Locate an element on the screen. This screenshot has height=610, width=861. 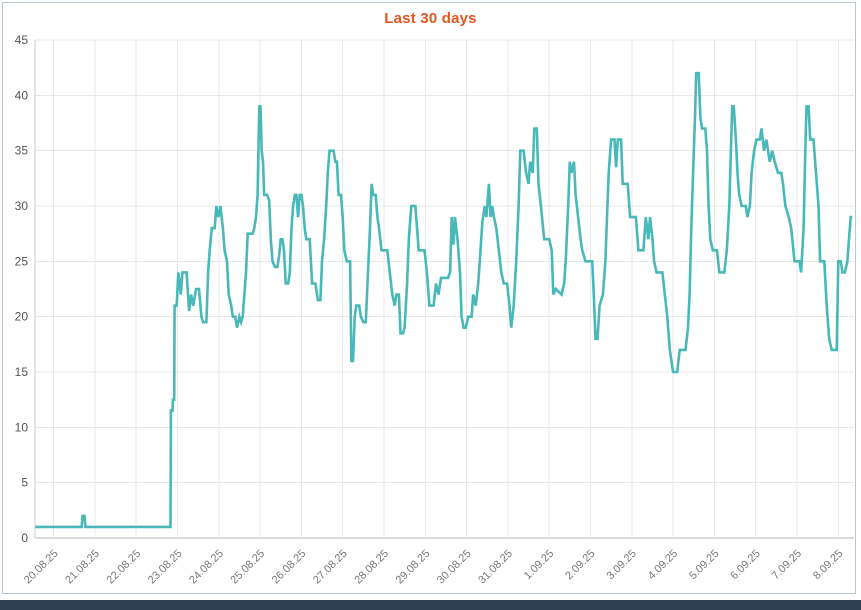
x-tick-label: 25.08.25 is located at coordinates (247, 567).